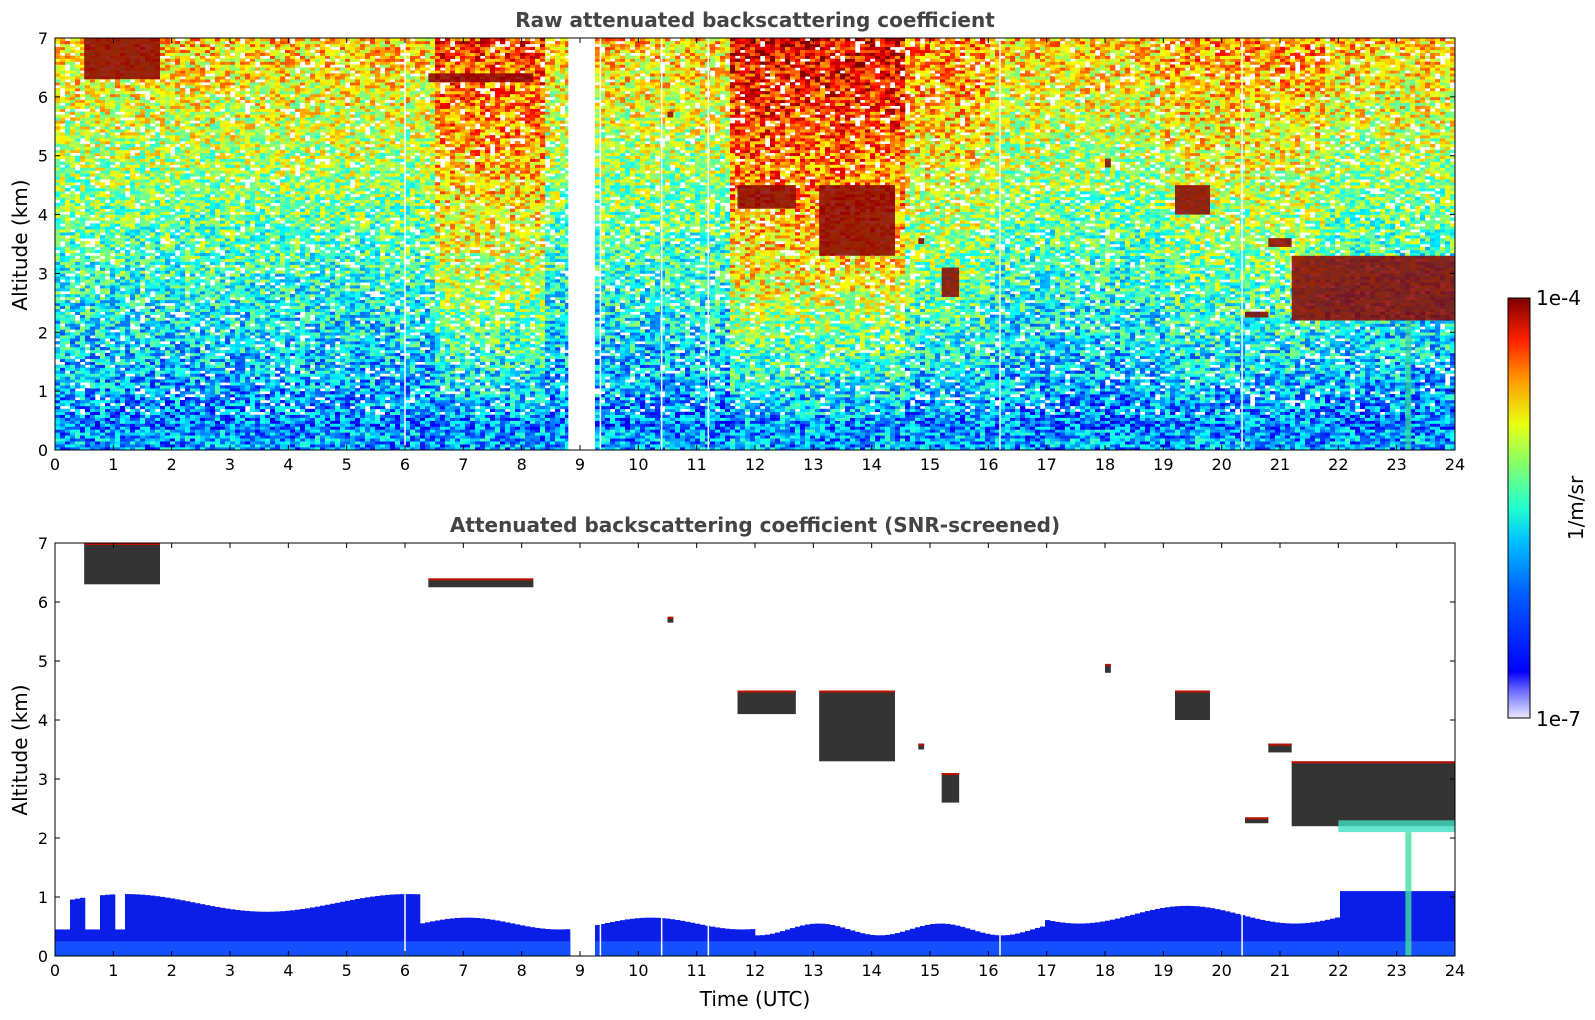  What do you see at coordinates (463, 970) in the screenshot?
I see `bottom-x-tick-label: 7` at bounding box center [463, 970].